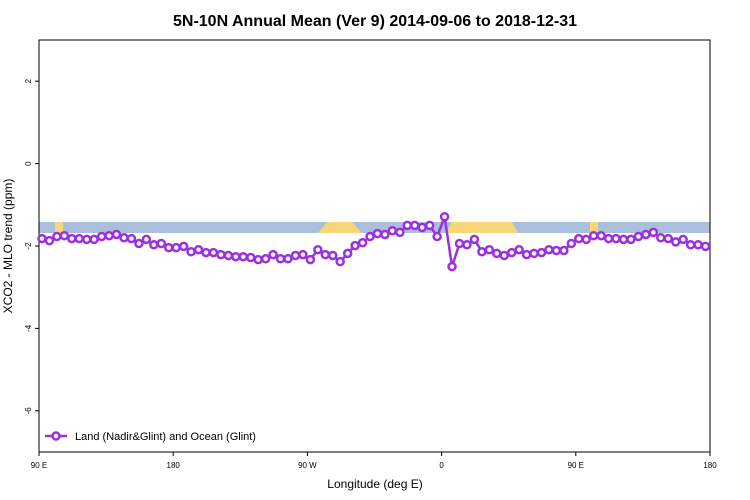 This screenshot has width=750, height=500. I want to click on x-axis-label: Longitude (deg E), so click(374, 484).